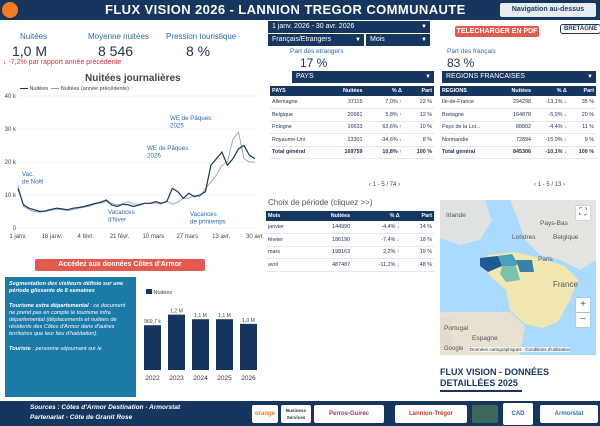 This screenshot has height=426, width=600. Describe the element at coordinates (200, 378) in the screenshot. I see `bar-x-tick-label: 2024` at that location.